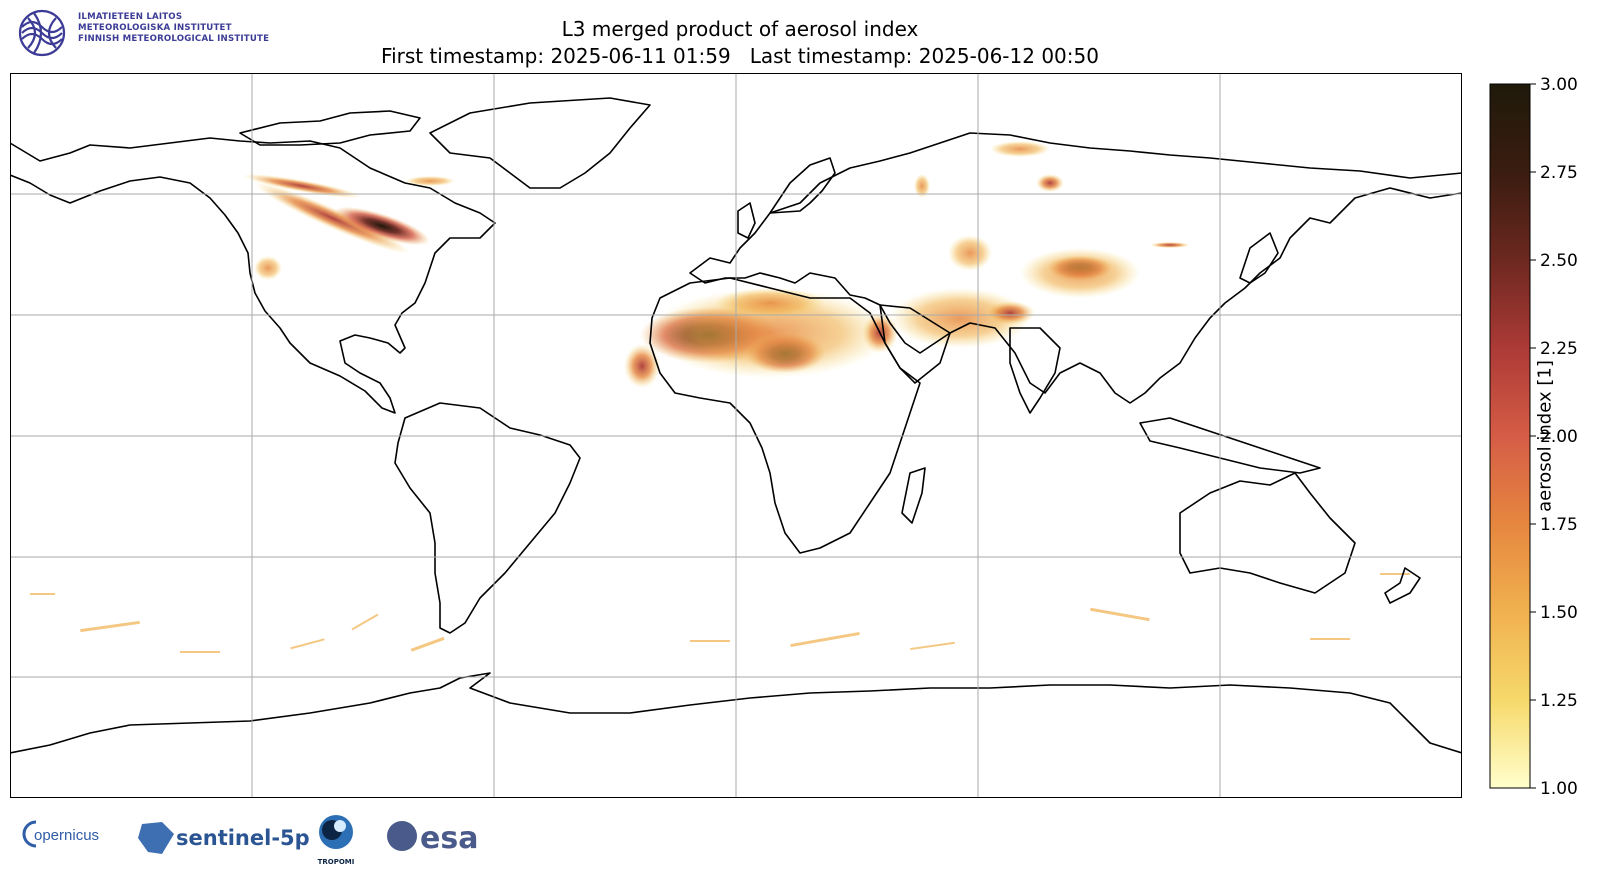 This screenshot has height=870, width=1615. I want to click on colorbar-label: aerosol index [1], so click(1545, 436).